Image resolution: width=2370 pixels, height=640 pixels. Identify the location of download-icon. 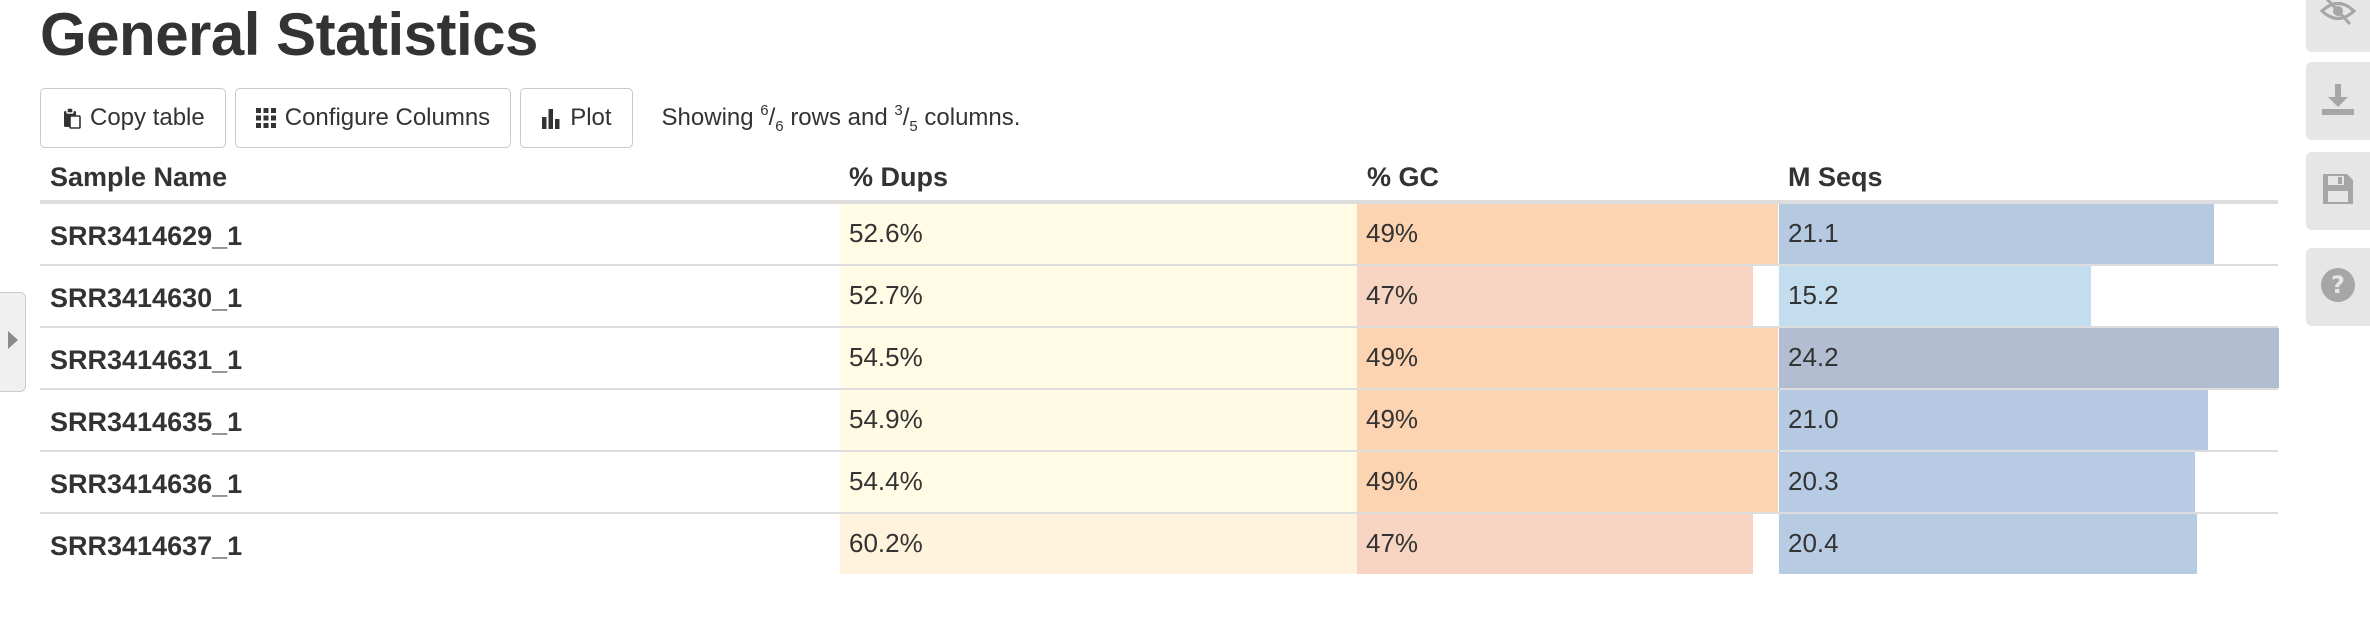
(2338, 101).